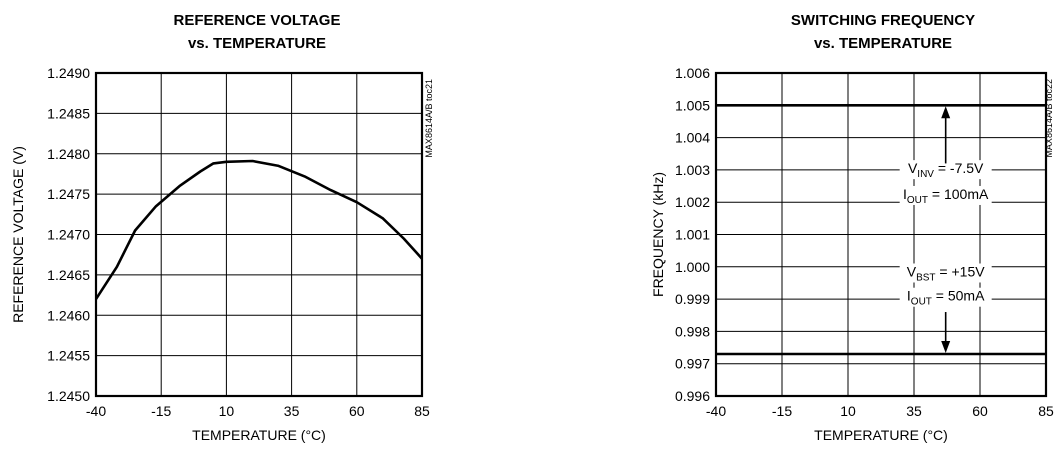 This screenshot has height=454, width=1059. What do you see at coordinates (68, 235) in the screenshot?
I see `y-tick-label: 1.2470` at bounding box center [68, 235].